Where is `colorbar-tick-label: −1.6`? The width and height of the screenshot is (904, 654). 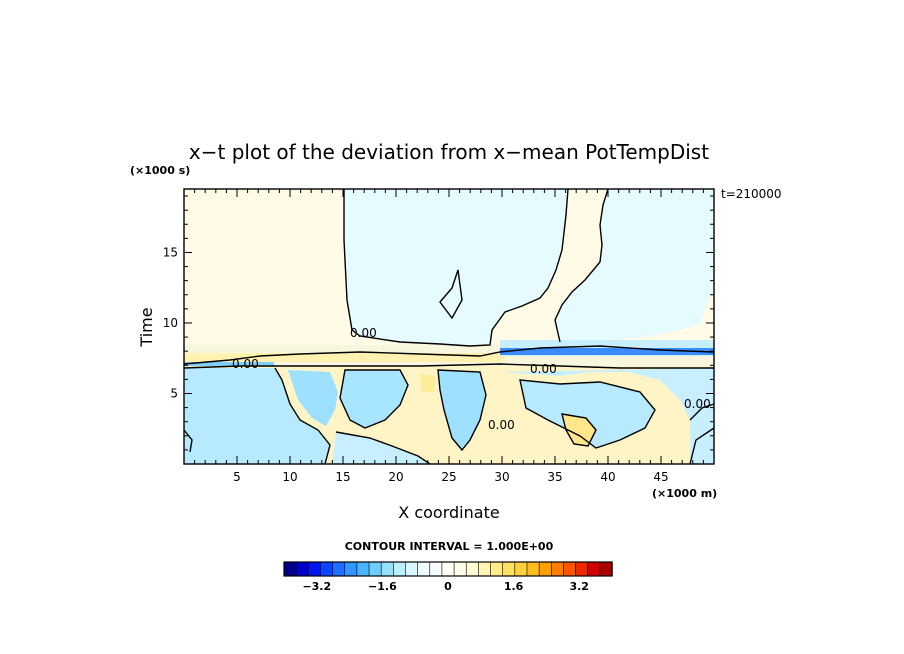 colorbar-tick-label: −1.6 is located at coordinates (382, 586).